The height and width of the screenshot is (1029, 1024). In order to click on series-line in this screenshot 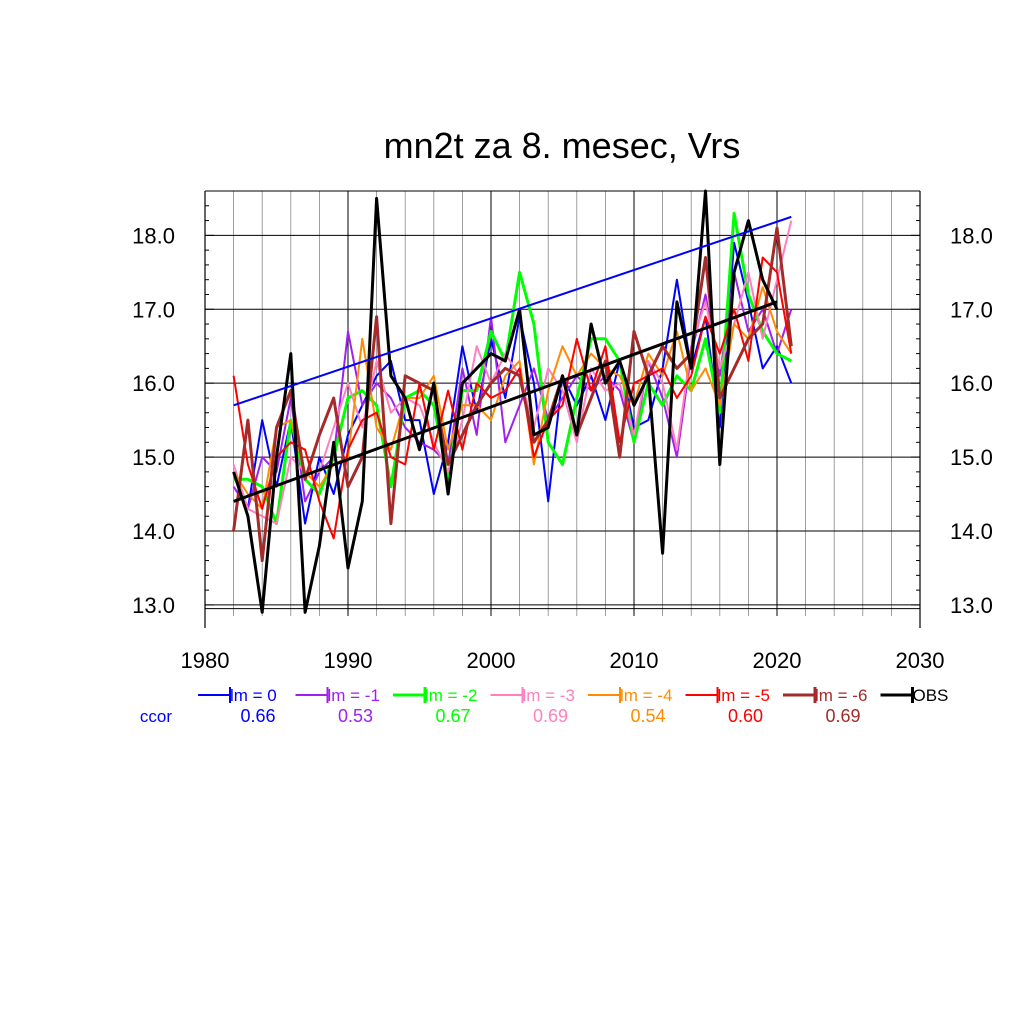, I will do `click(512, 398)`.